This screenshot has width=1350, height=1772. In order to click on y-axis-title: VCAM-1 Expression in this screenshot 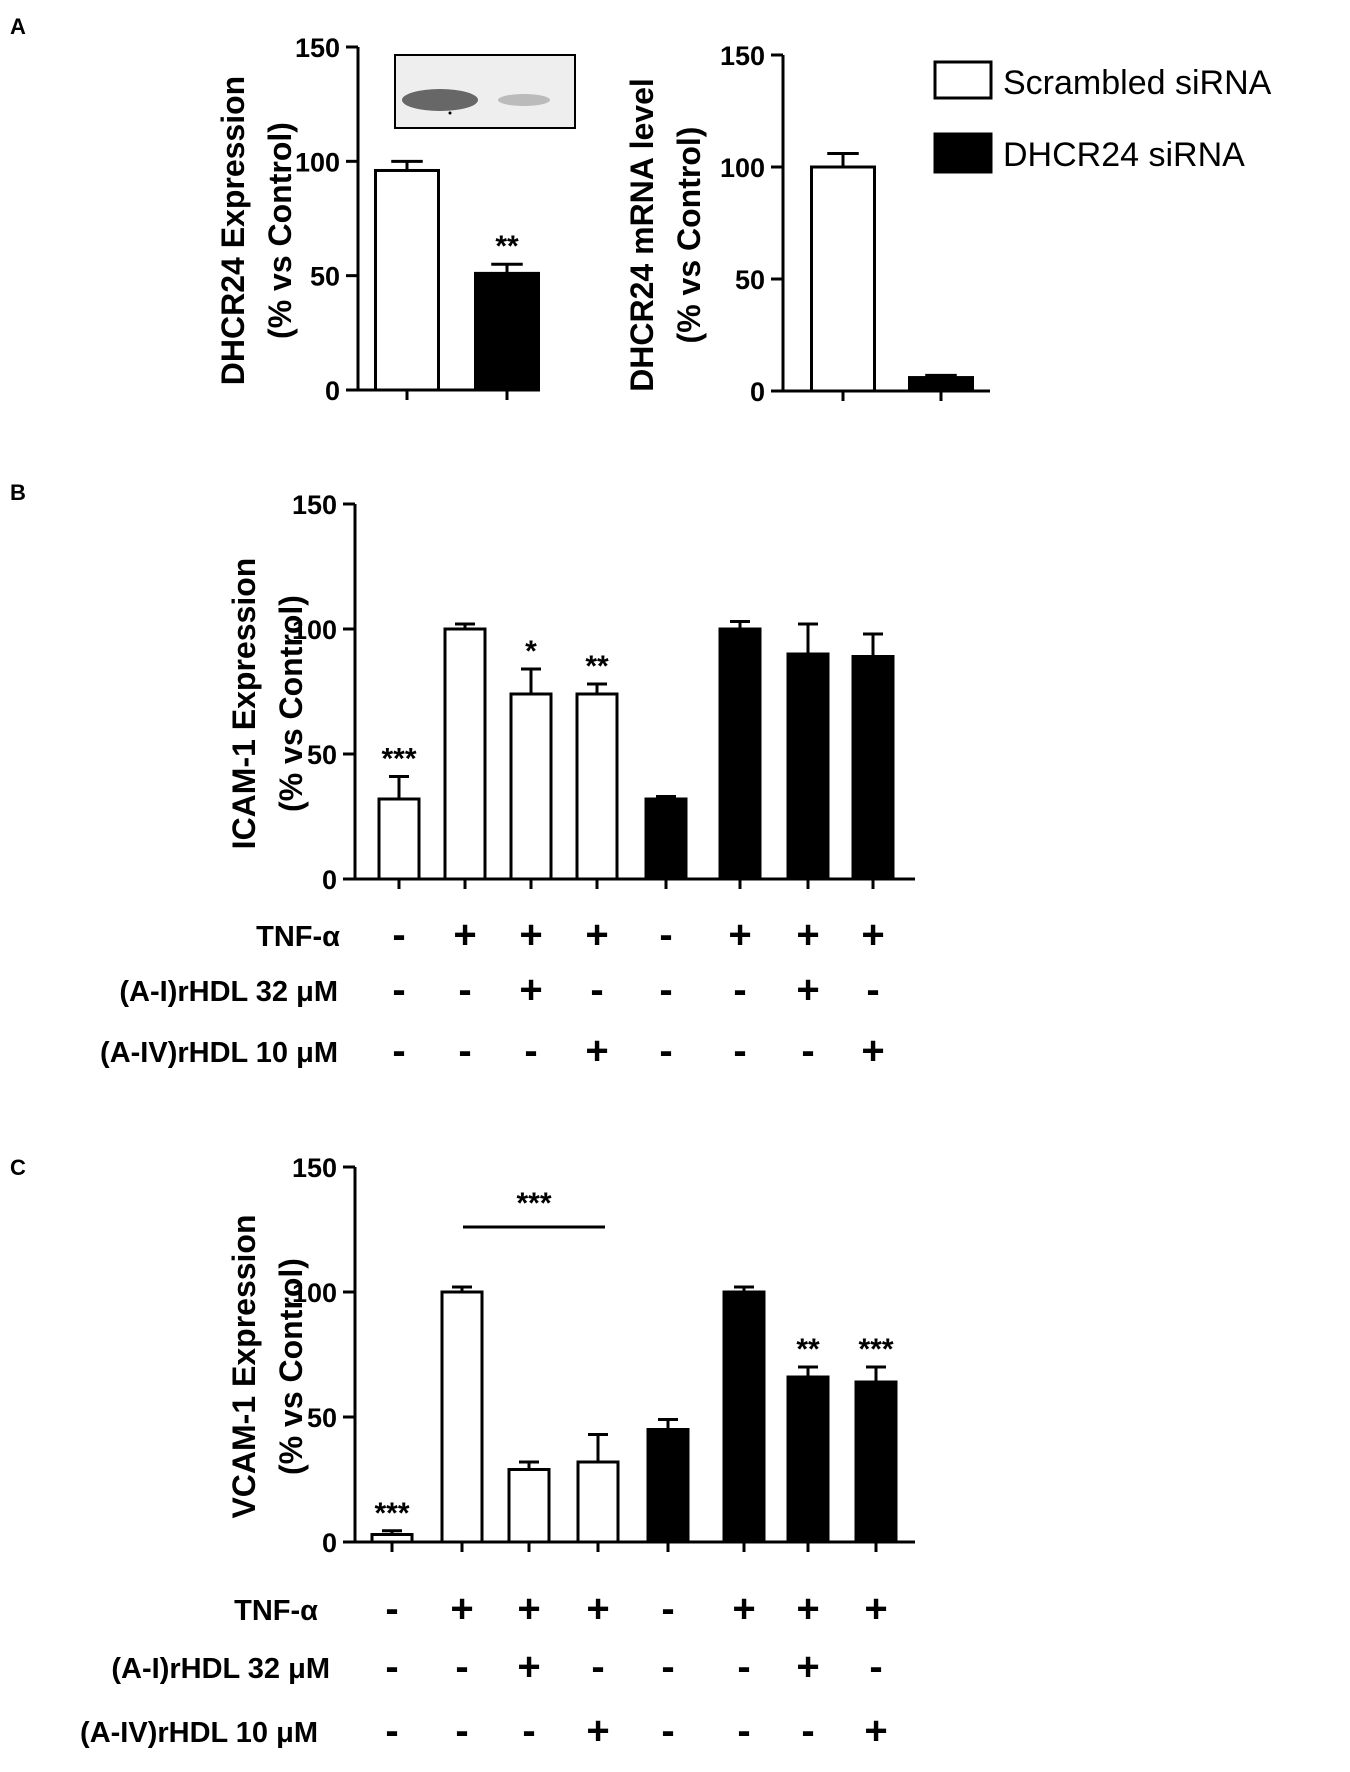, I will do `click(244, 1366)`.